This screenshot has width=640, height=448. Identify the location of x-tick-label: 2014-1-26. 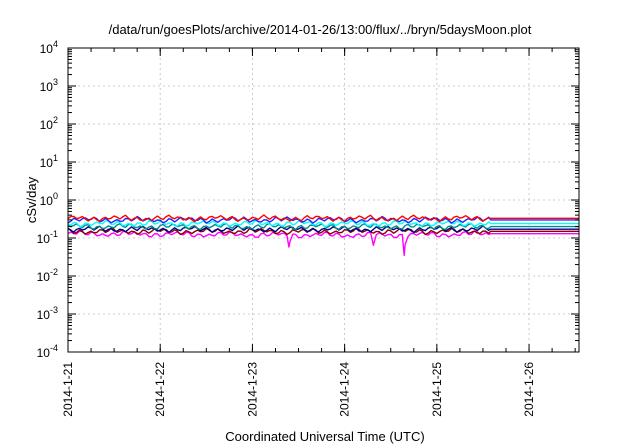
(529, 389).